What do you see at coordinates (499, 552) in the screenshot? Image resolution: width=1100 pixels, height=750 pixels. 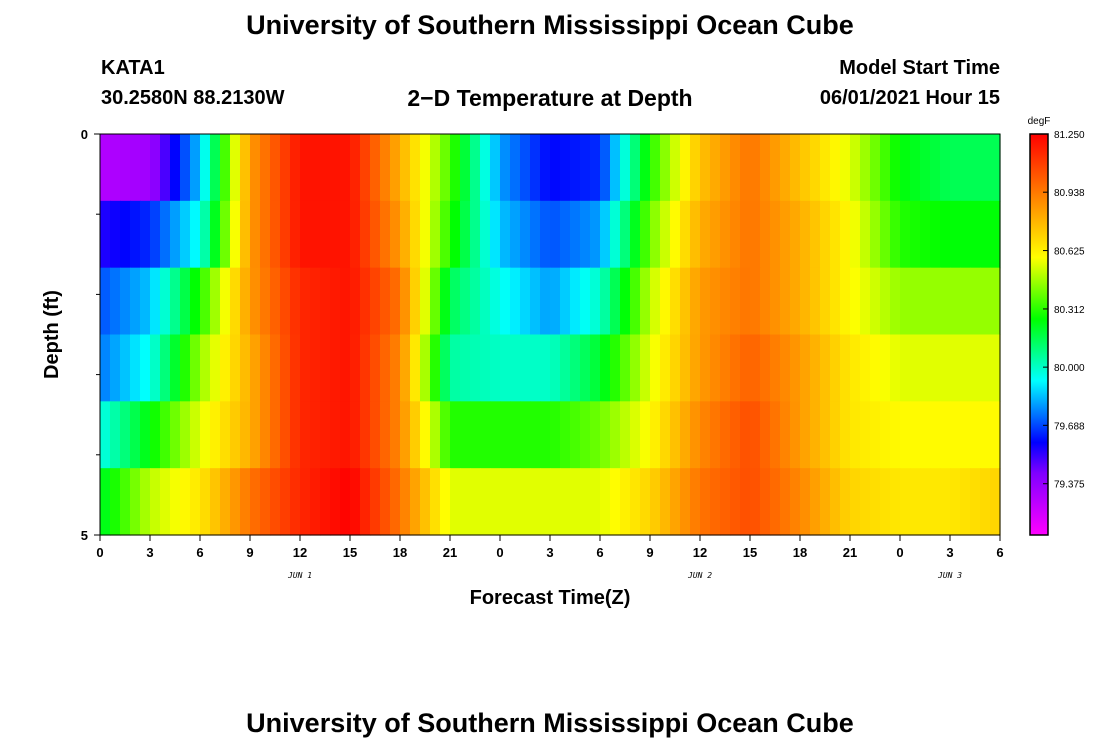 I see `x-tick-label: 0` at bounding box center [499, 552].